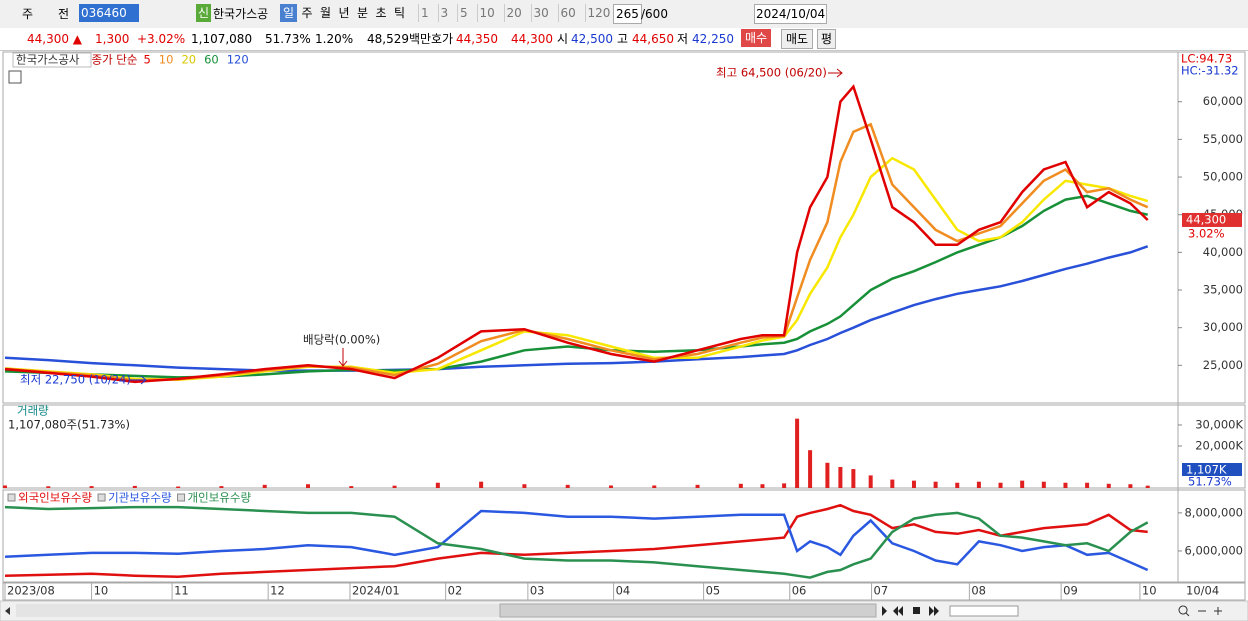 This screenshot has height=621, width=1248. Describe the element at coordinates (28, 14) in the screenshot. I see `market-select: 주` at that location.